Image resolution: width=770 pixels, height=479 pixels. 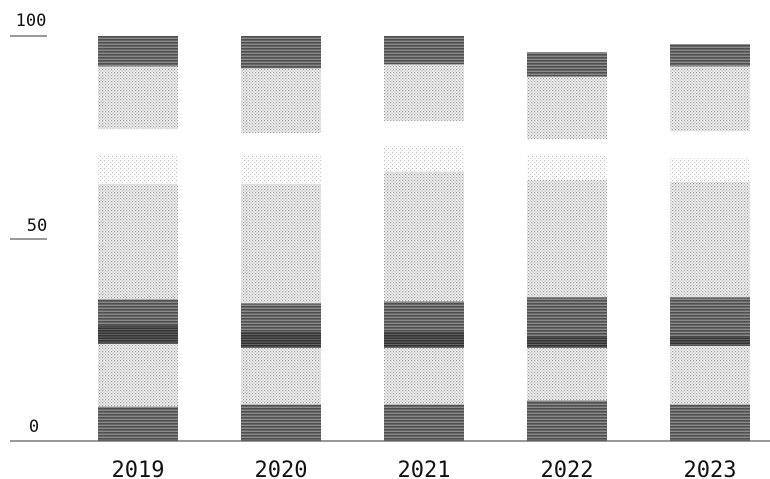 I want to click on y-tick-label-50: 50, so click(x=37, y=226).